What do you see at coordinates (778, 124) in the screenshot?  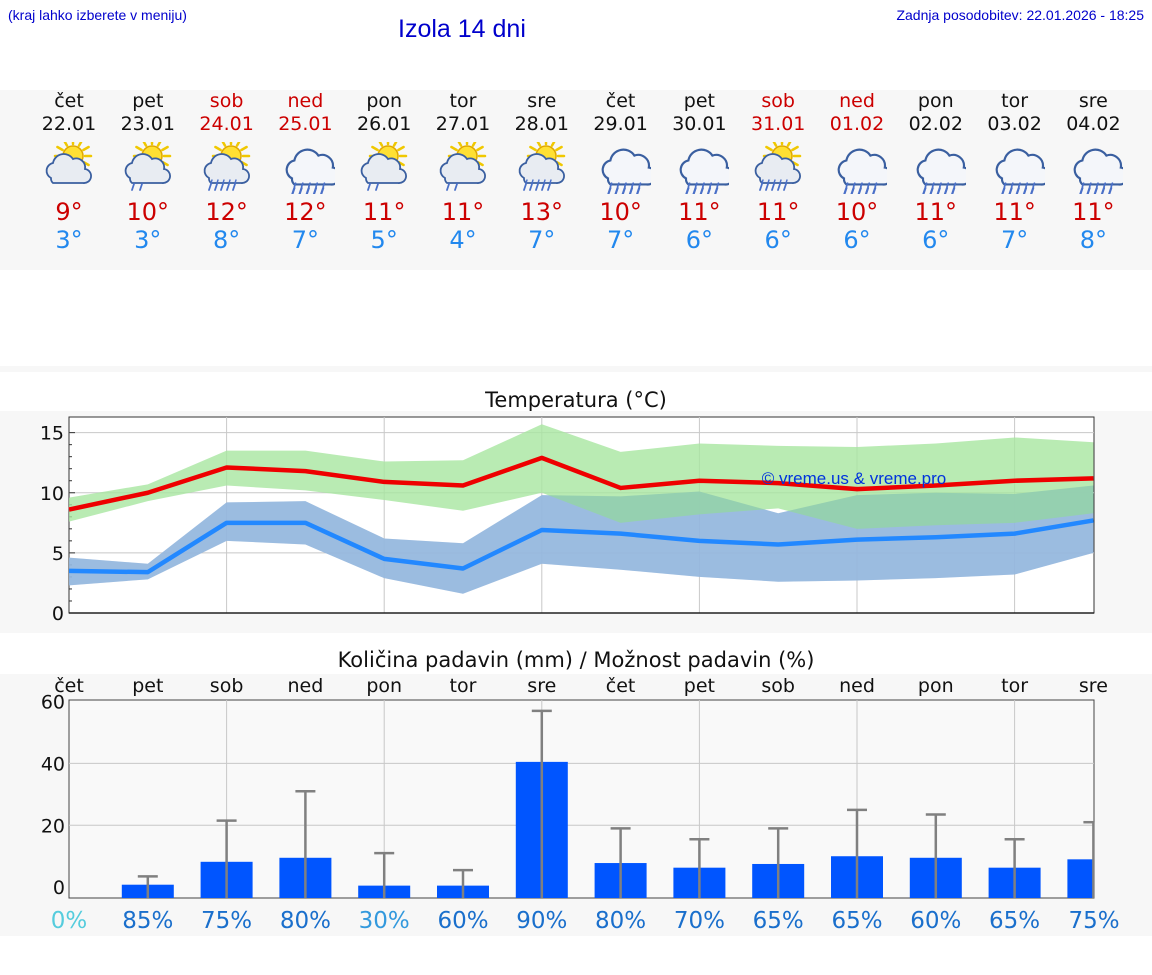 I see `day-date: 31.01` at bounding box center [778, 124].